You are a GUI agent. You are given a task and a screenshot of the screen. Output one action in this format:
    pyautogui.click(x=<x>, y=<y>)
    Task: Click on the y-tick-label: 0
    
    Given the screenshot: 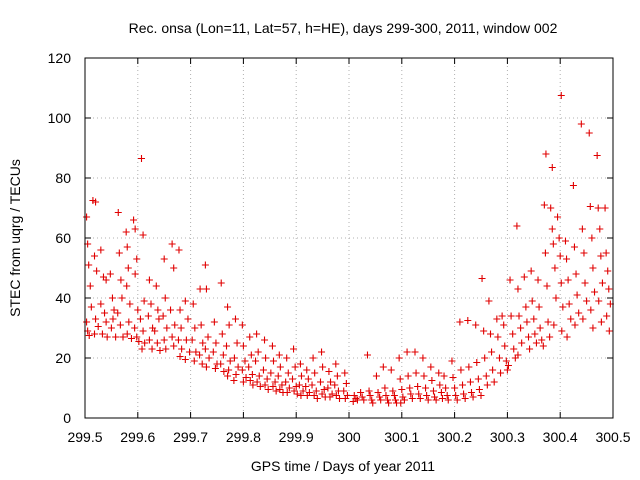 What is the action you would take?
    pyautogui.click(x=67, y=418)
    